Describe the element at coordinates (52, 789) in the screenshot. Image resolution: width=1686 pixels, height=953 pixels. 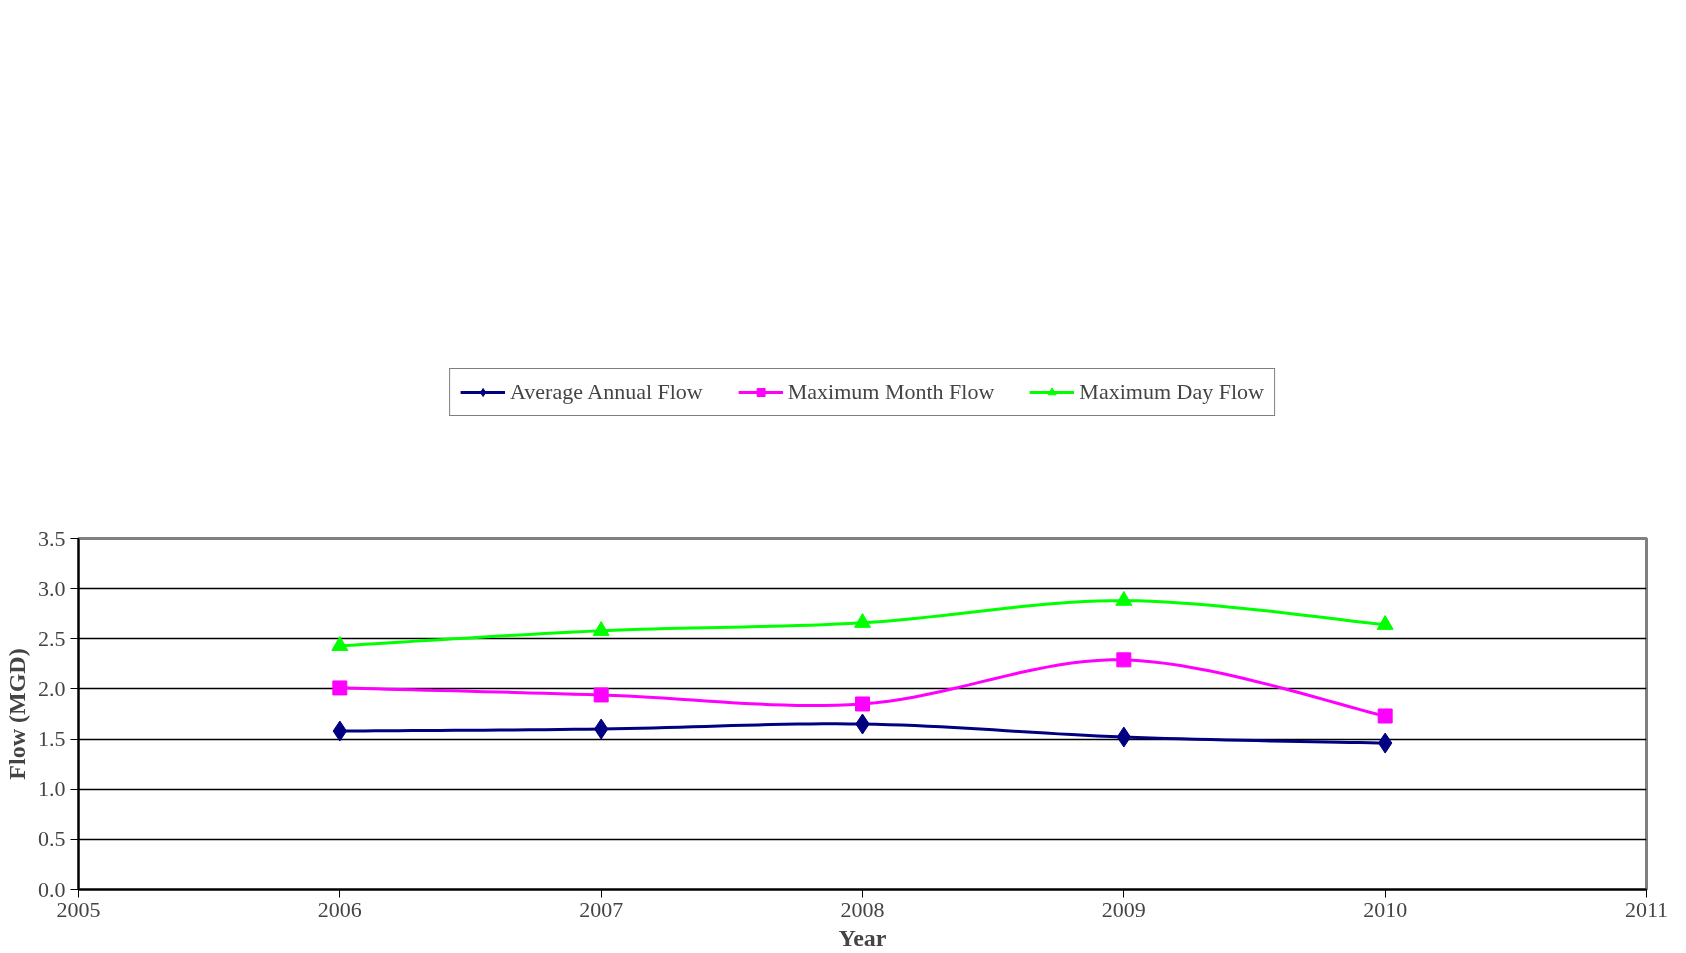
I see `y-tick-label: 1.0` at that location.